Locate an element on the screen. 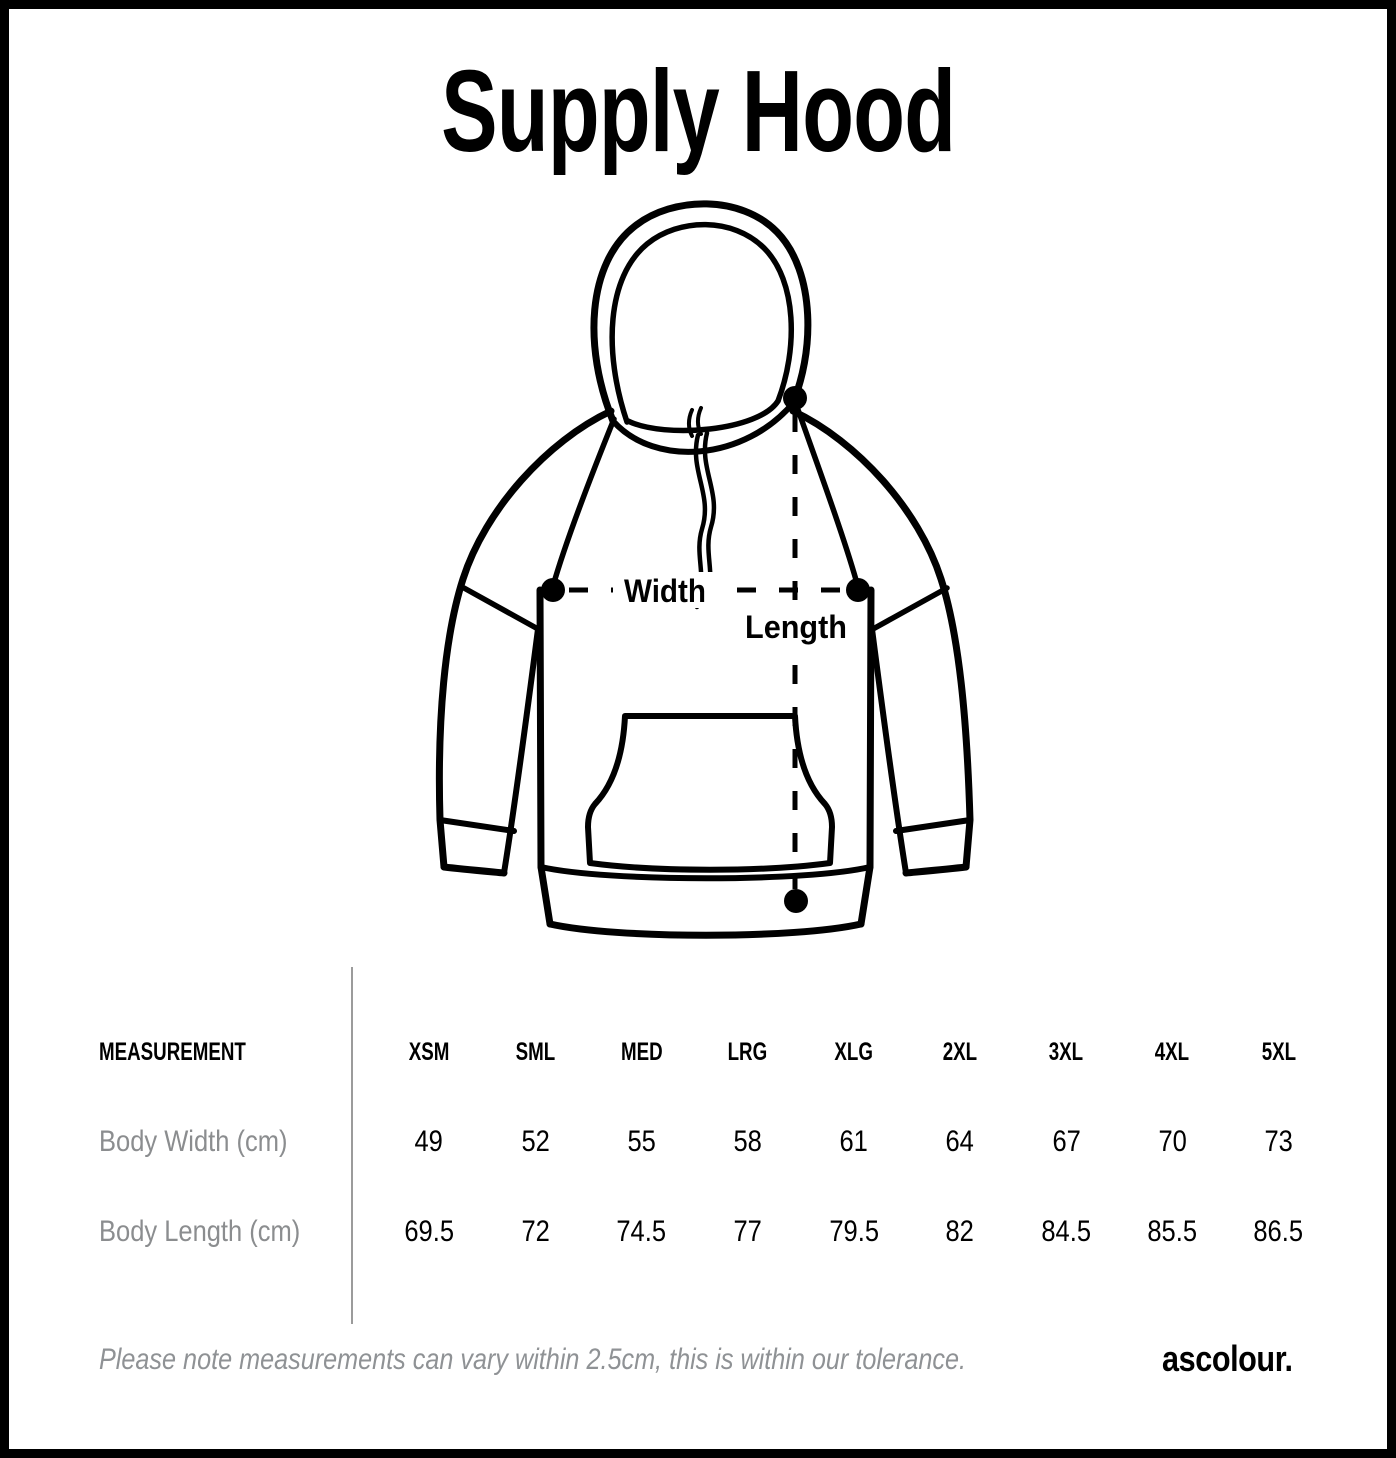  body-length-xsm: 69.5 is located at coordinates (429, 1231).